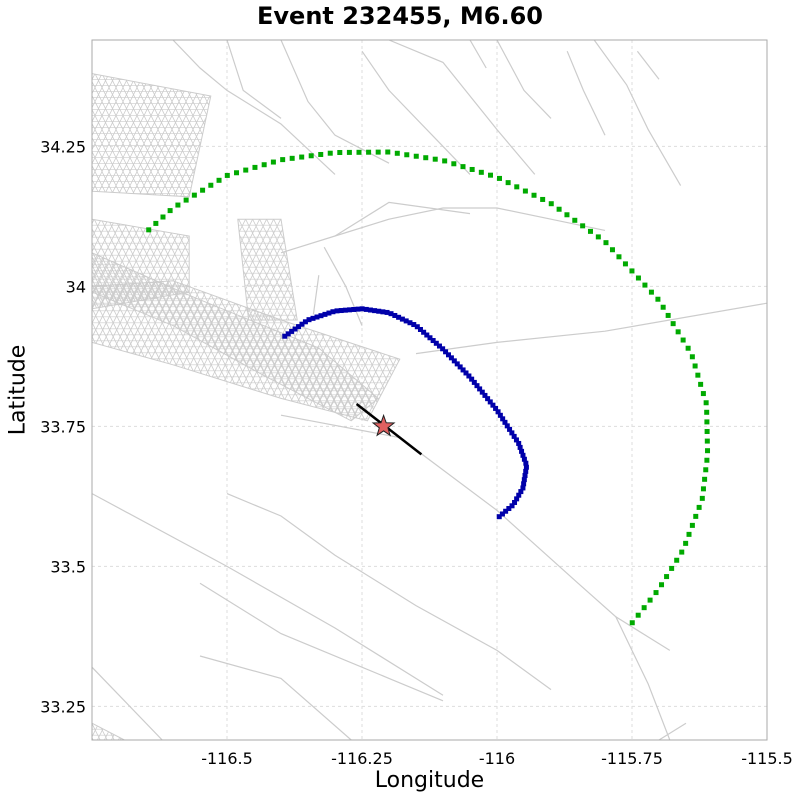  I want to click on y-tick-label: 33.25, so click(63, 706).